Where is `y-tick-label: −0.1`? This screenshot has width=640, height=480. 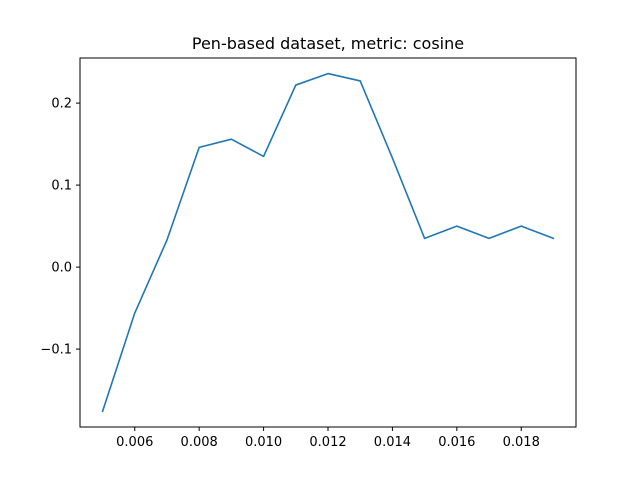 y-tick-label: −0.1 is located at coordinates (56, 350).